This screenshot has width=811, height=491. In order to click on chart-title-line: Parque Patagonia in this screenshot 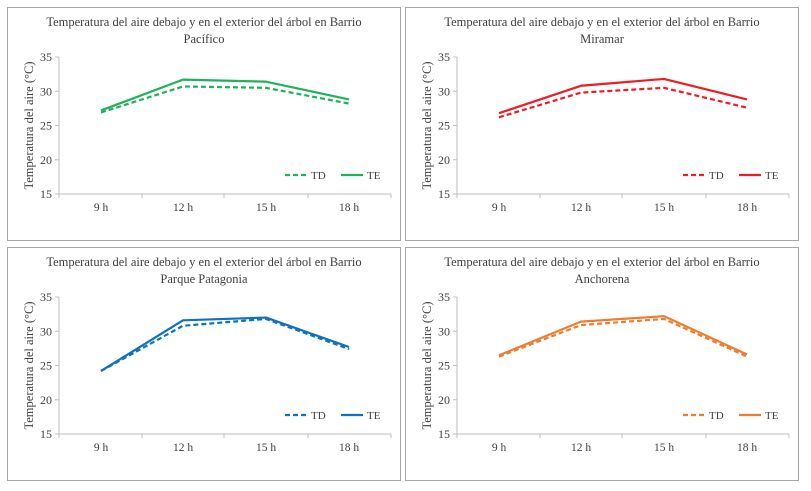, I will do `click(204, 279)`.